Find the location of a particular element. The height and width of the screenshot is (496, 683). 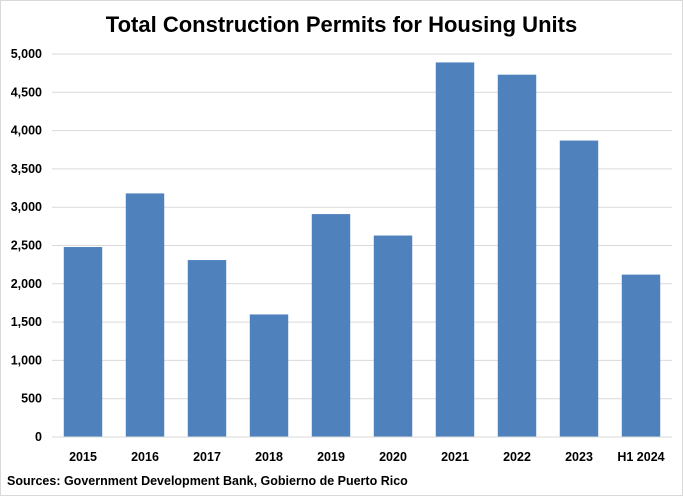

x-tick-label: 2020 is located at coordinates (393, 457).